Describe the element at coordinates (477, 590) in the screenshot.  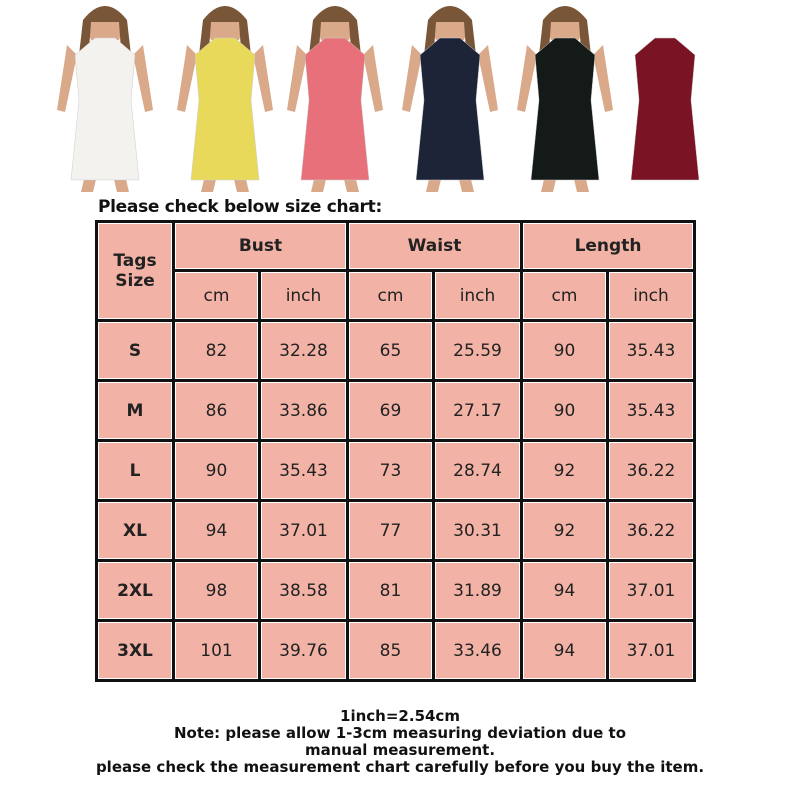
I see `inch-value: 31.89` at that location.